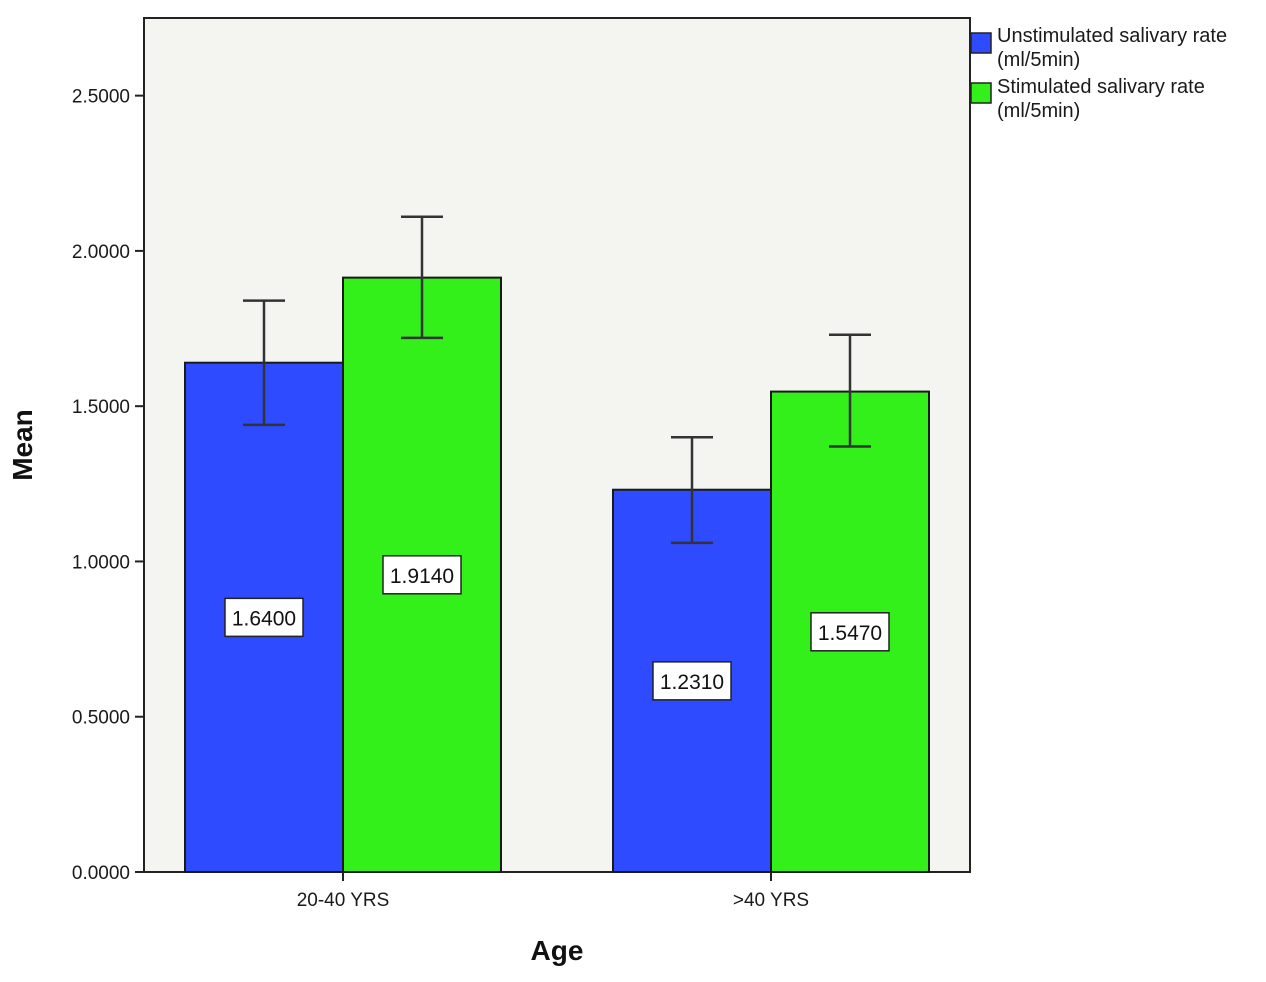 Image resolution: width=1266 pixels, height=982 pixels. What do you see at coordinates (101, 718) in the screenshot?
I see `y-tick-label: 0.5000` at bounding box center [101, 718].